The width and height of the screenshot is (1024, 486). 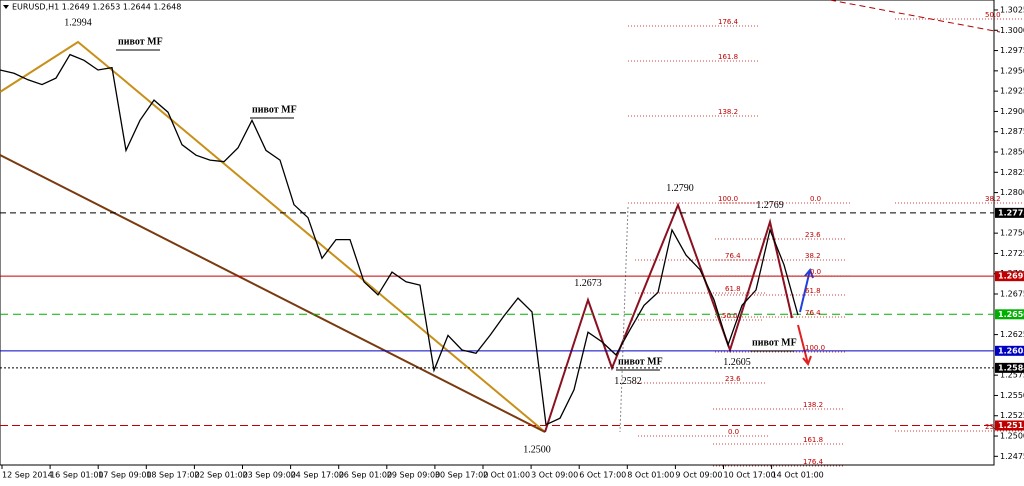 I want to click on price-level-label: 1.2513, so click(x=1011, y=425).